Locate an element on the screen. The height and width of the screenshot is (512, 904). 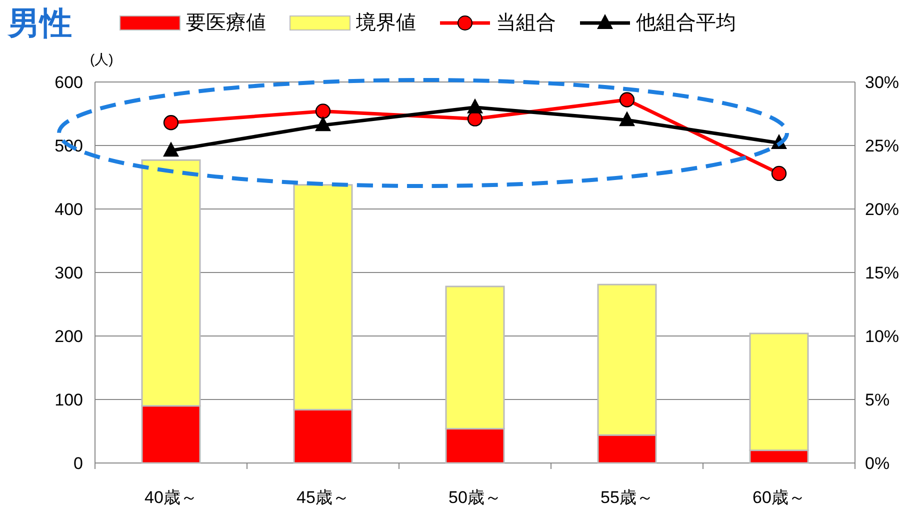
x-tick-label: 45歳～ is located at coordinates (323, 497).